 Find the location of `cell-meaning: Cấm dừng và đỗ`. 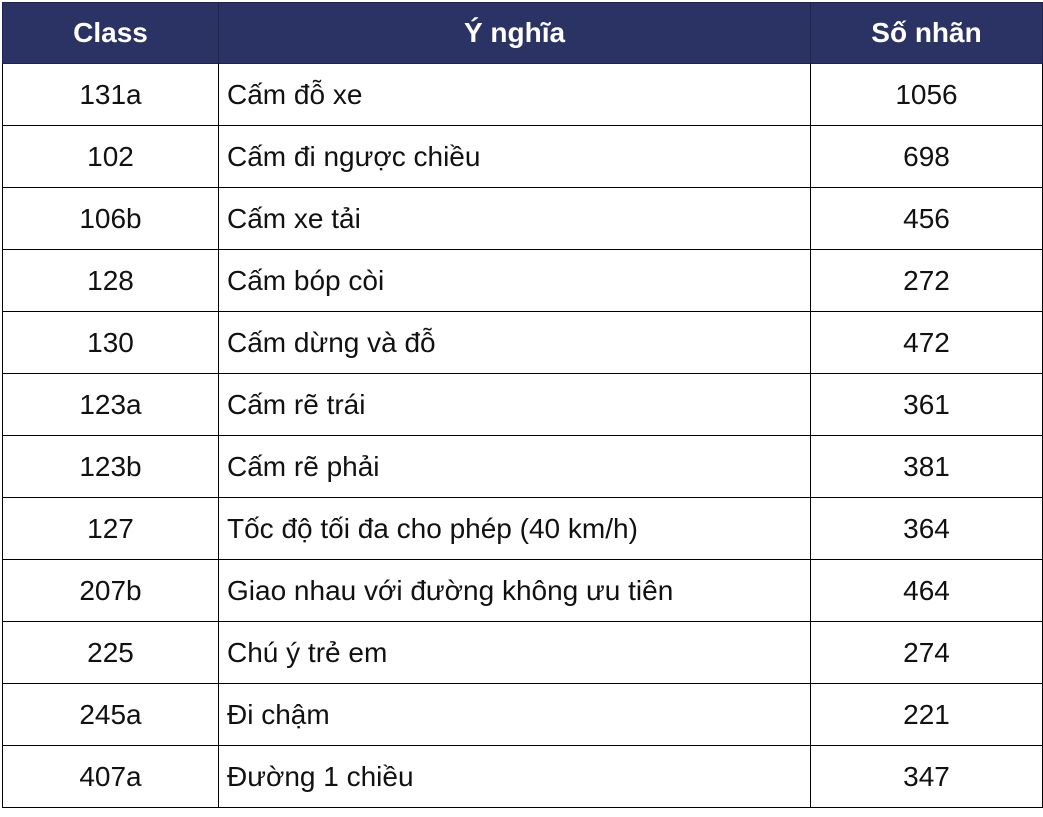

cell-meaning: Cấm dừng và đỗ is located at coordinates (514, 342).